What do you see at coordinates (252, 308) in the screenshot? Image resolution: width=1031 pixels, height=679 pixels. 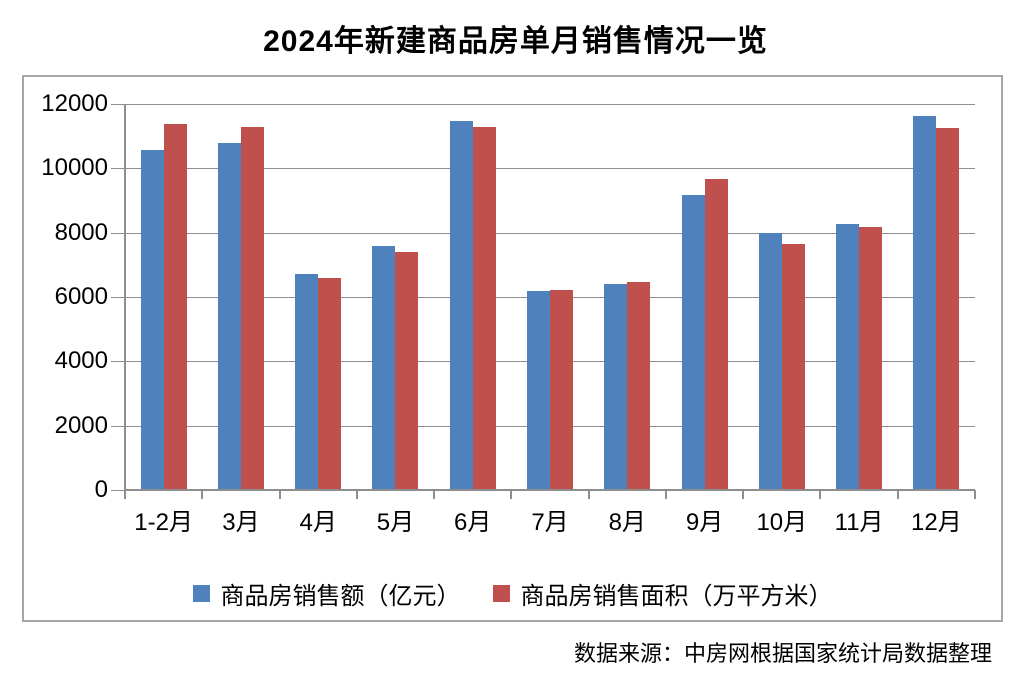 I see `bar-商品房销售面积（万平方米）-3月` at bounding box center [252, 308].